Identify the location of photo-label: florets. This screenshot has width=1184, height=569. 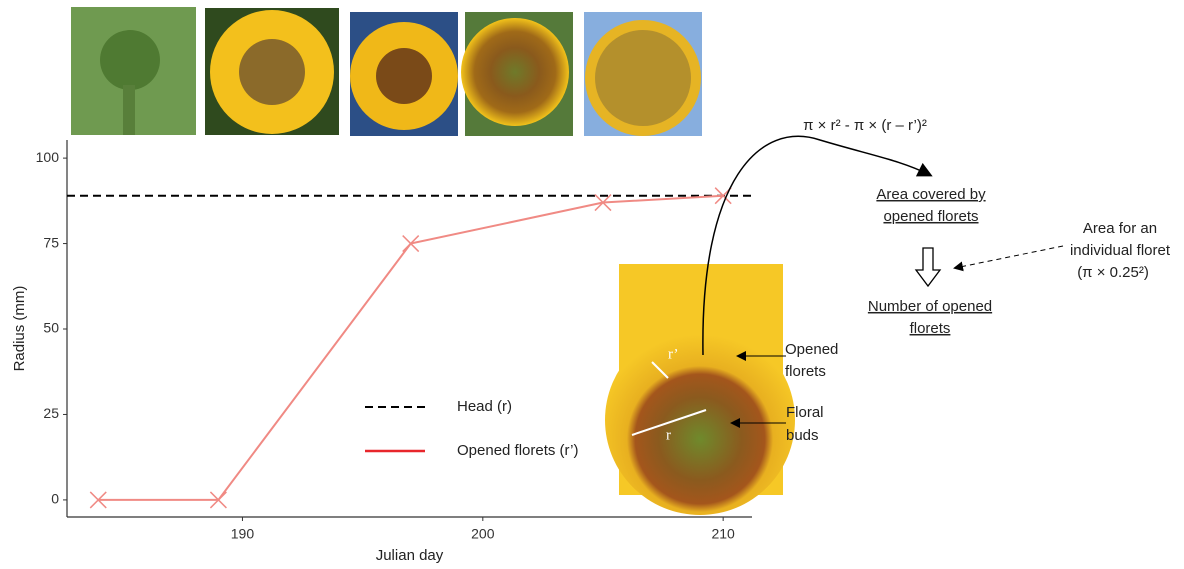
(805, 371).